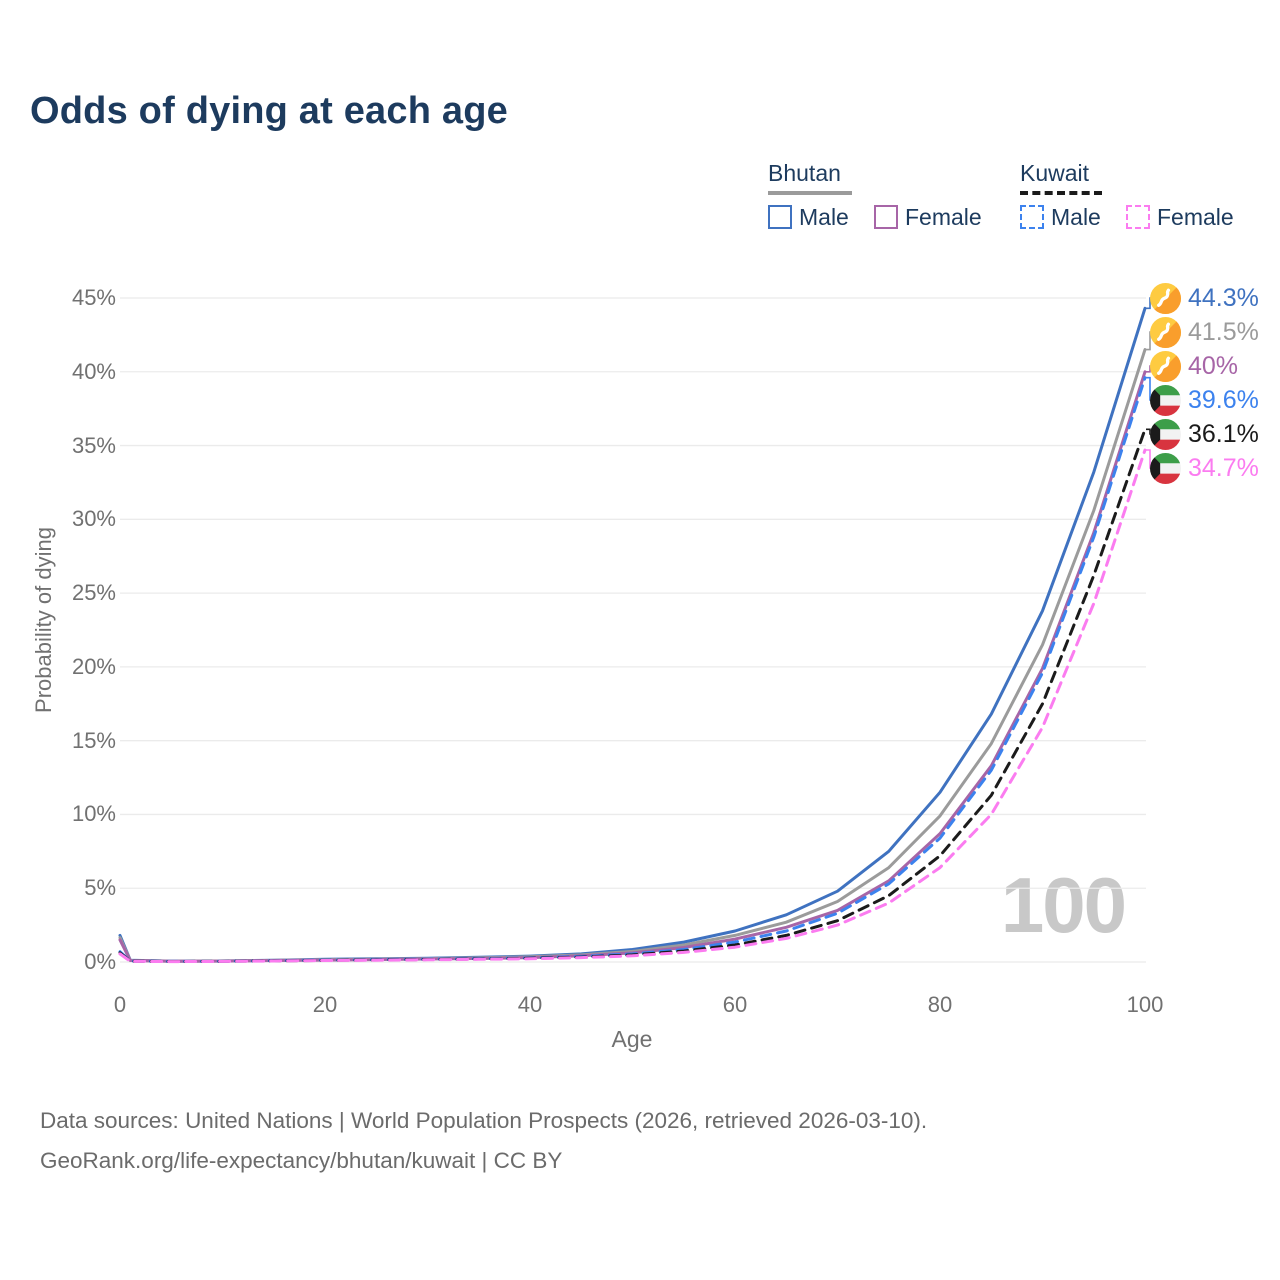 Image resolution: width=1280 pixels, height=1280 pixels. What do you see at coordinates (1223, 433) in the screenshot?
I see `end-label-value: 36.1%` at bounding box center [1223, 433].